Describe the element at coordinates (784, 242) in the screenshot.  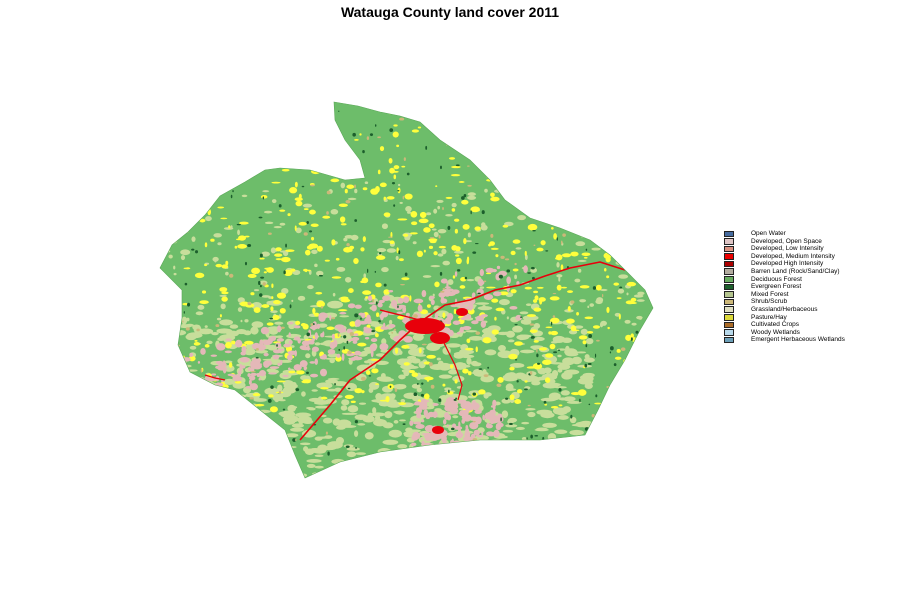
I see `legend-item: Developed, Open Space` at that location.